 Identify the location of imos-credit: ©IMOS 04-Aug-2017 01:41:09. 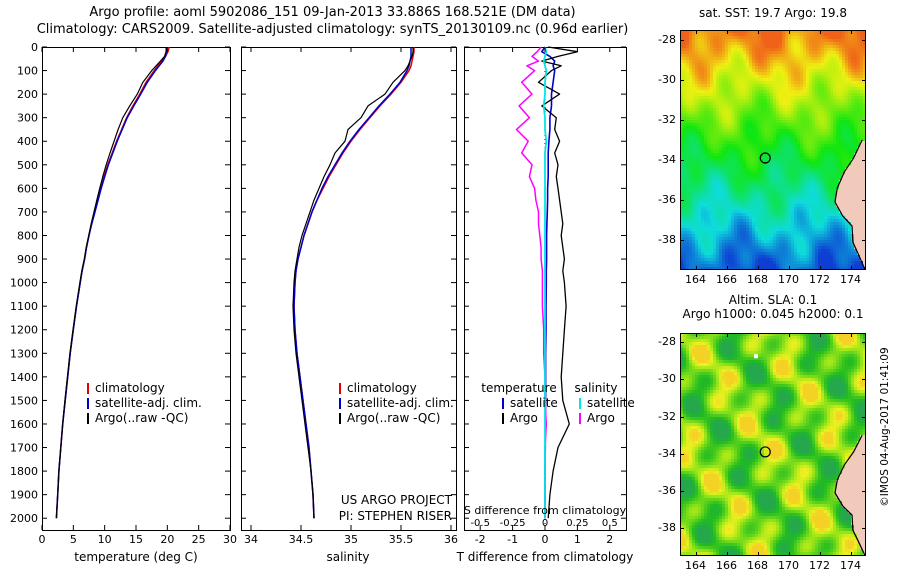
(885, 427).